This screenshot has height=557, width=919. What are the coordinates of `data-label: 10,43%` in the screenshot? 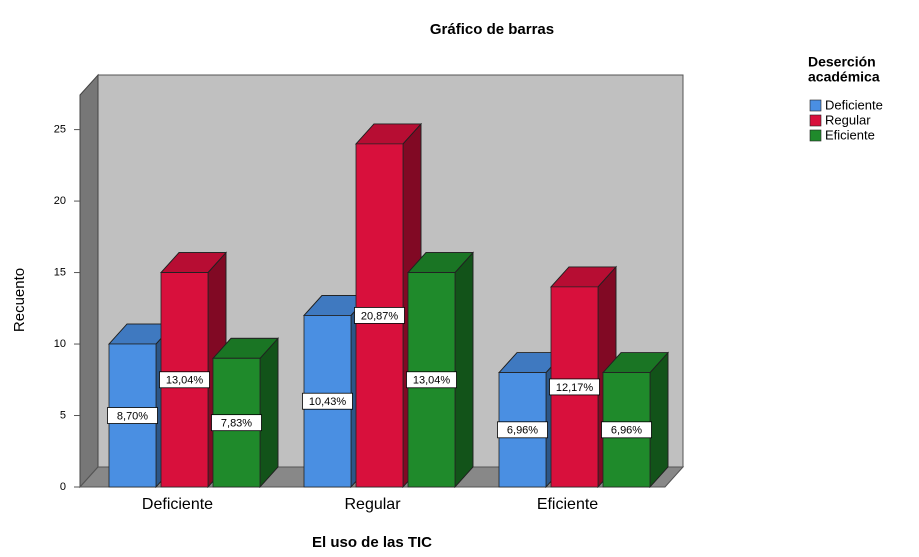 It's located at (328, 402).